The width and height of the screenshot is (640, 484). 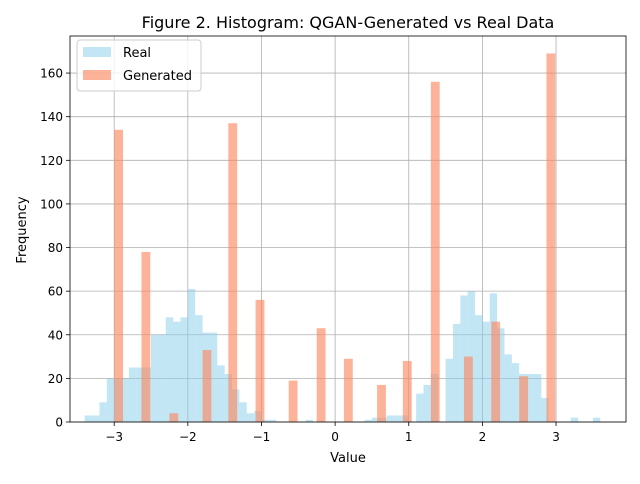 What do you see at coordinates (59, 423) in the screenshot?
I see `y-tick-label: 0` at bounding box center [59, 423].